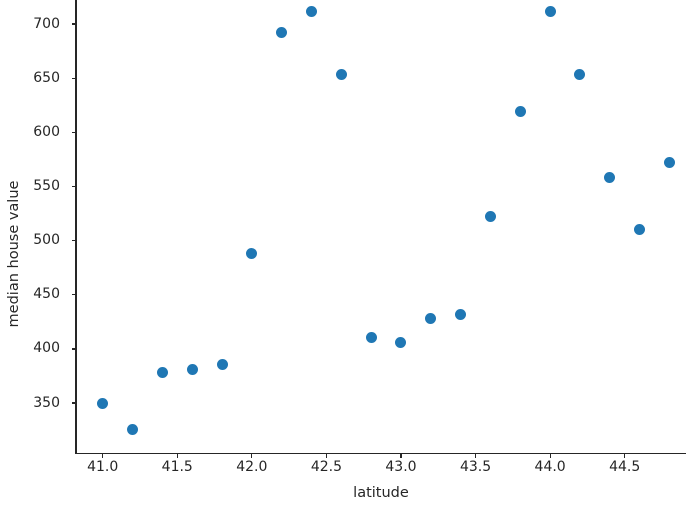 The image size is (686, 508). What do you see at coordinates (46, 77) in the screenshot?
I see `y-tick-label: 650` at bounding box center [46, 77].